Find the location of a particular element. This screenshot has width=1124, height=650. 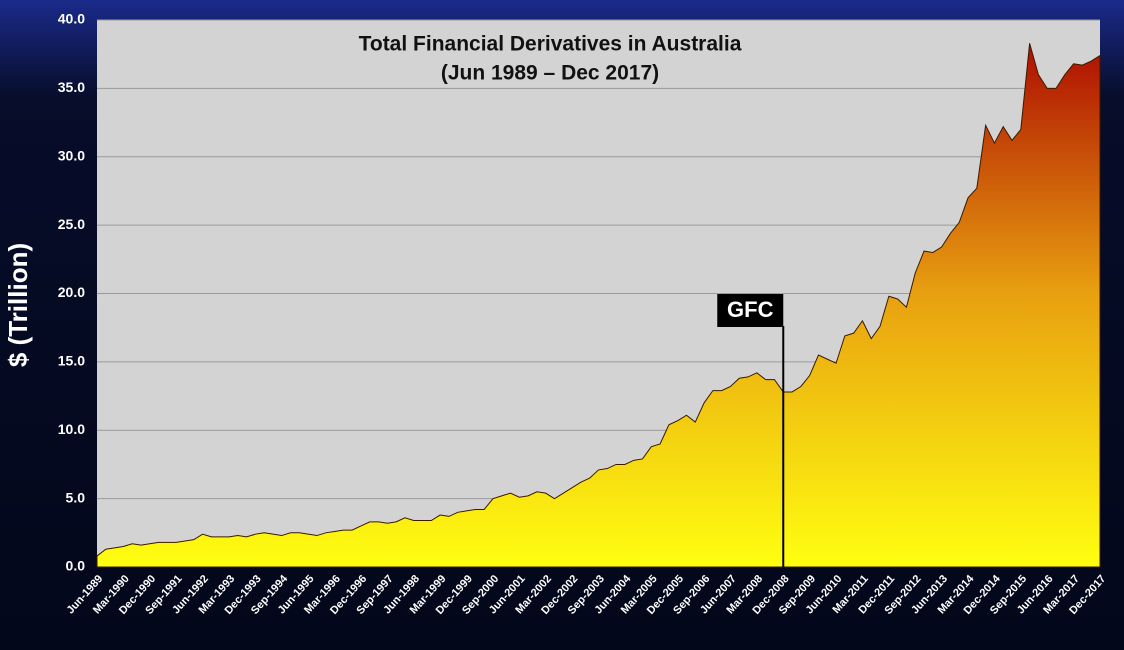

annotation-text: GFC is located at coordinates (750, 309).